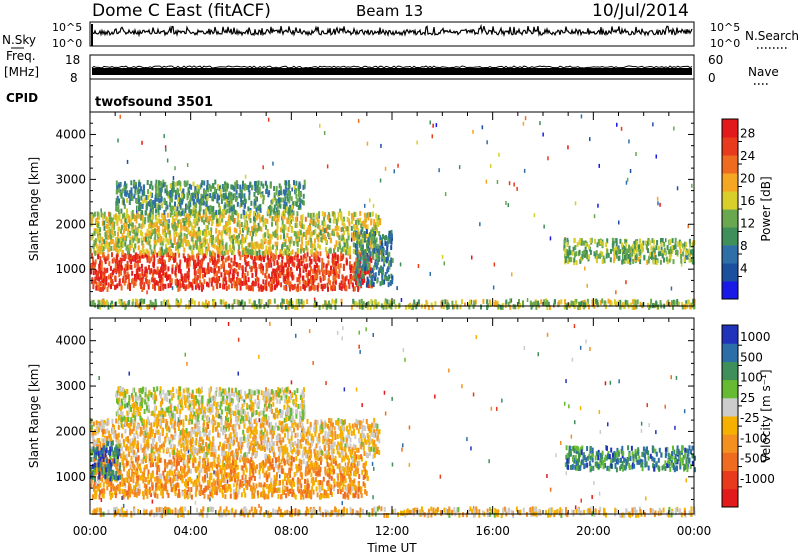 This screenshot has height=554, width=800. What do you see at coordinates (21, 56) in the screenshot?
I see `freq-label-1: Freq.` at bounding box center [21, 56].